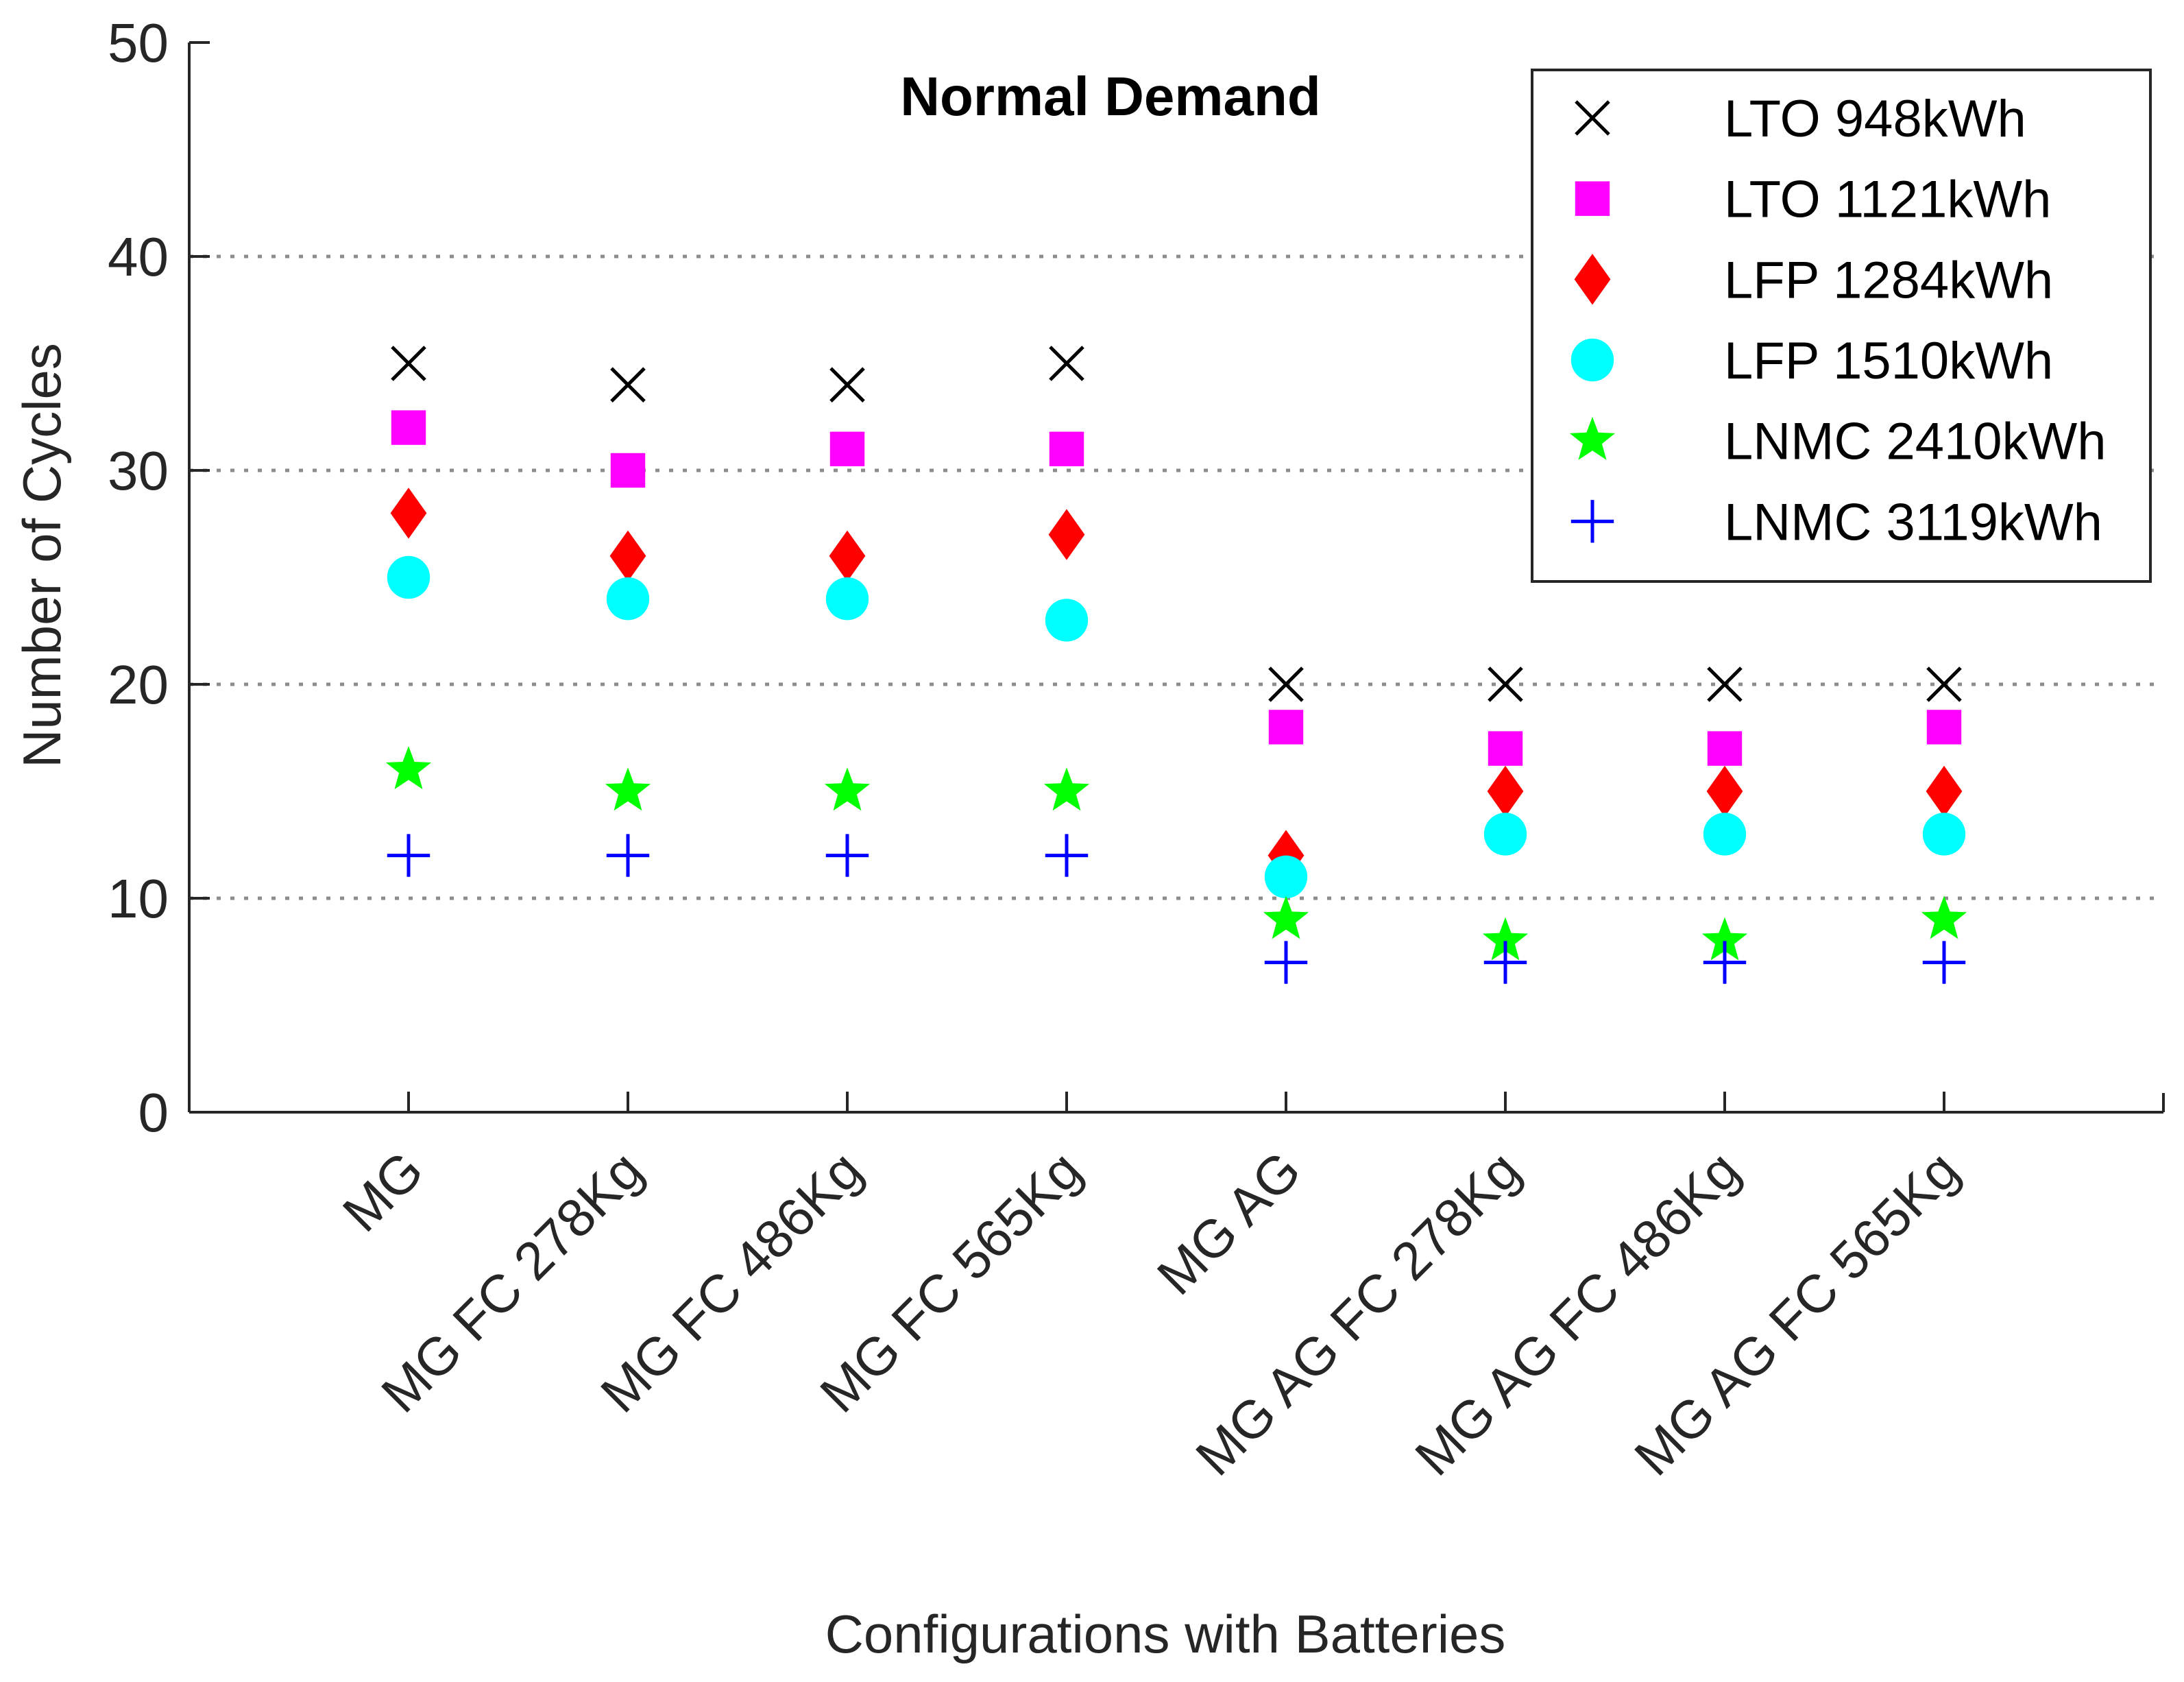 This screenshot has width=2184, height=1682. Describe the element at coordinates (1176, 909) in the screenshot. I see `series-lnmc-3119kwh` at that location.